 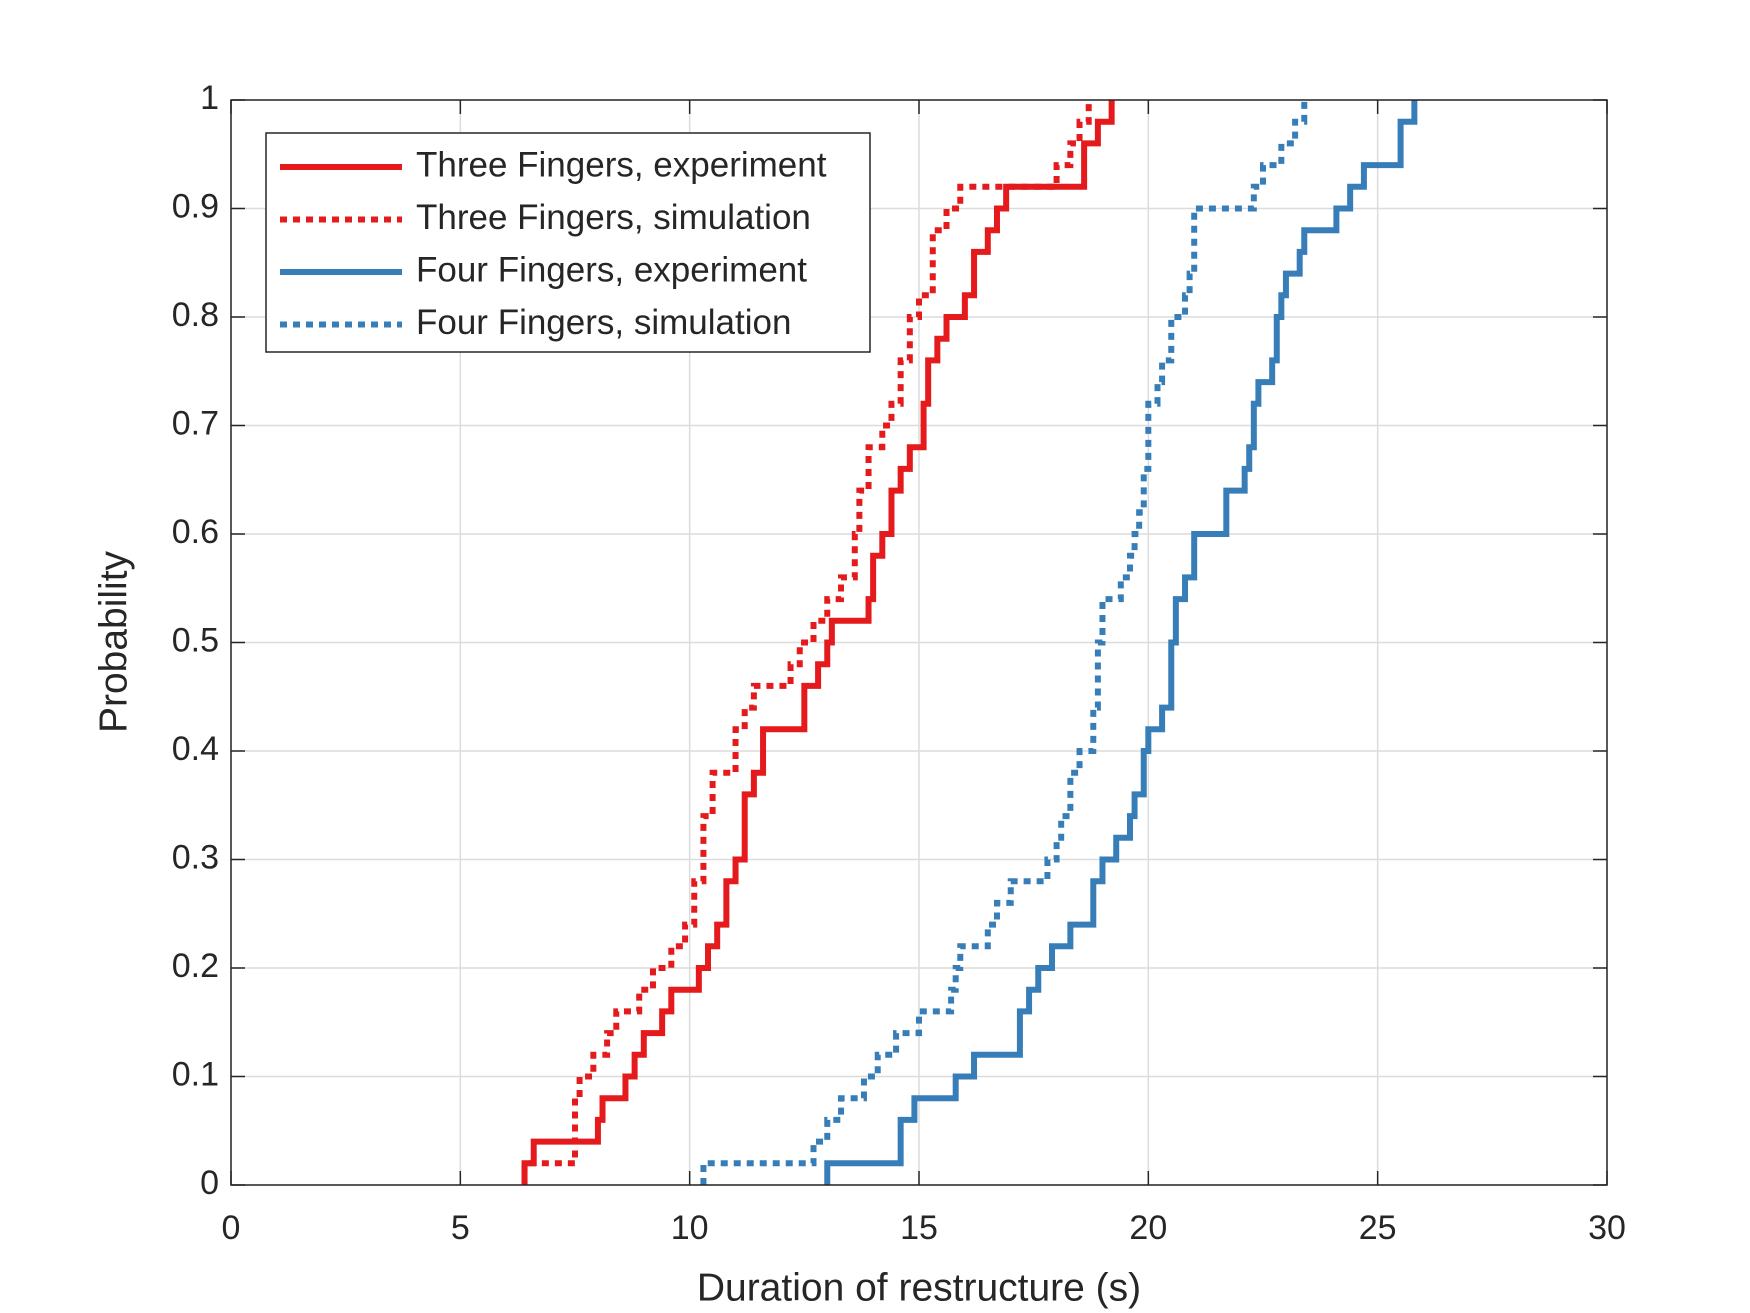 What do you see at coordinates (209, 98) in the screenshot?
I see `y-tick-label: 1` at bounding box center [209, 98].